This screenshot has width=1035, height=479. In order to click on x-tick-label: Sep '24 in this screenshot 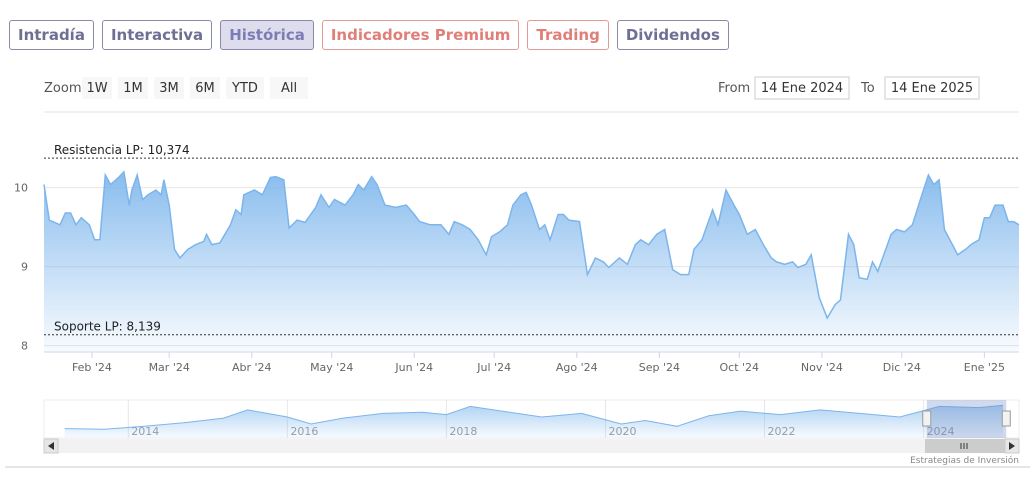, I will do `click(659, 367)`.